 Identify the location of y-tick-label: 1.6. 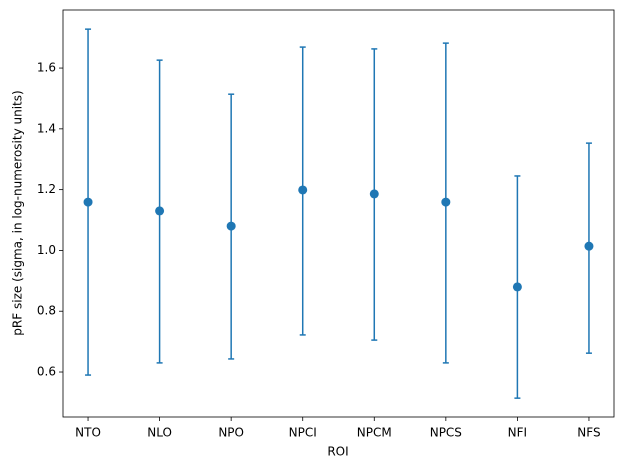
(46, 68).